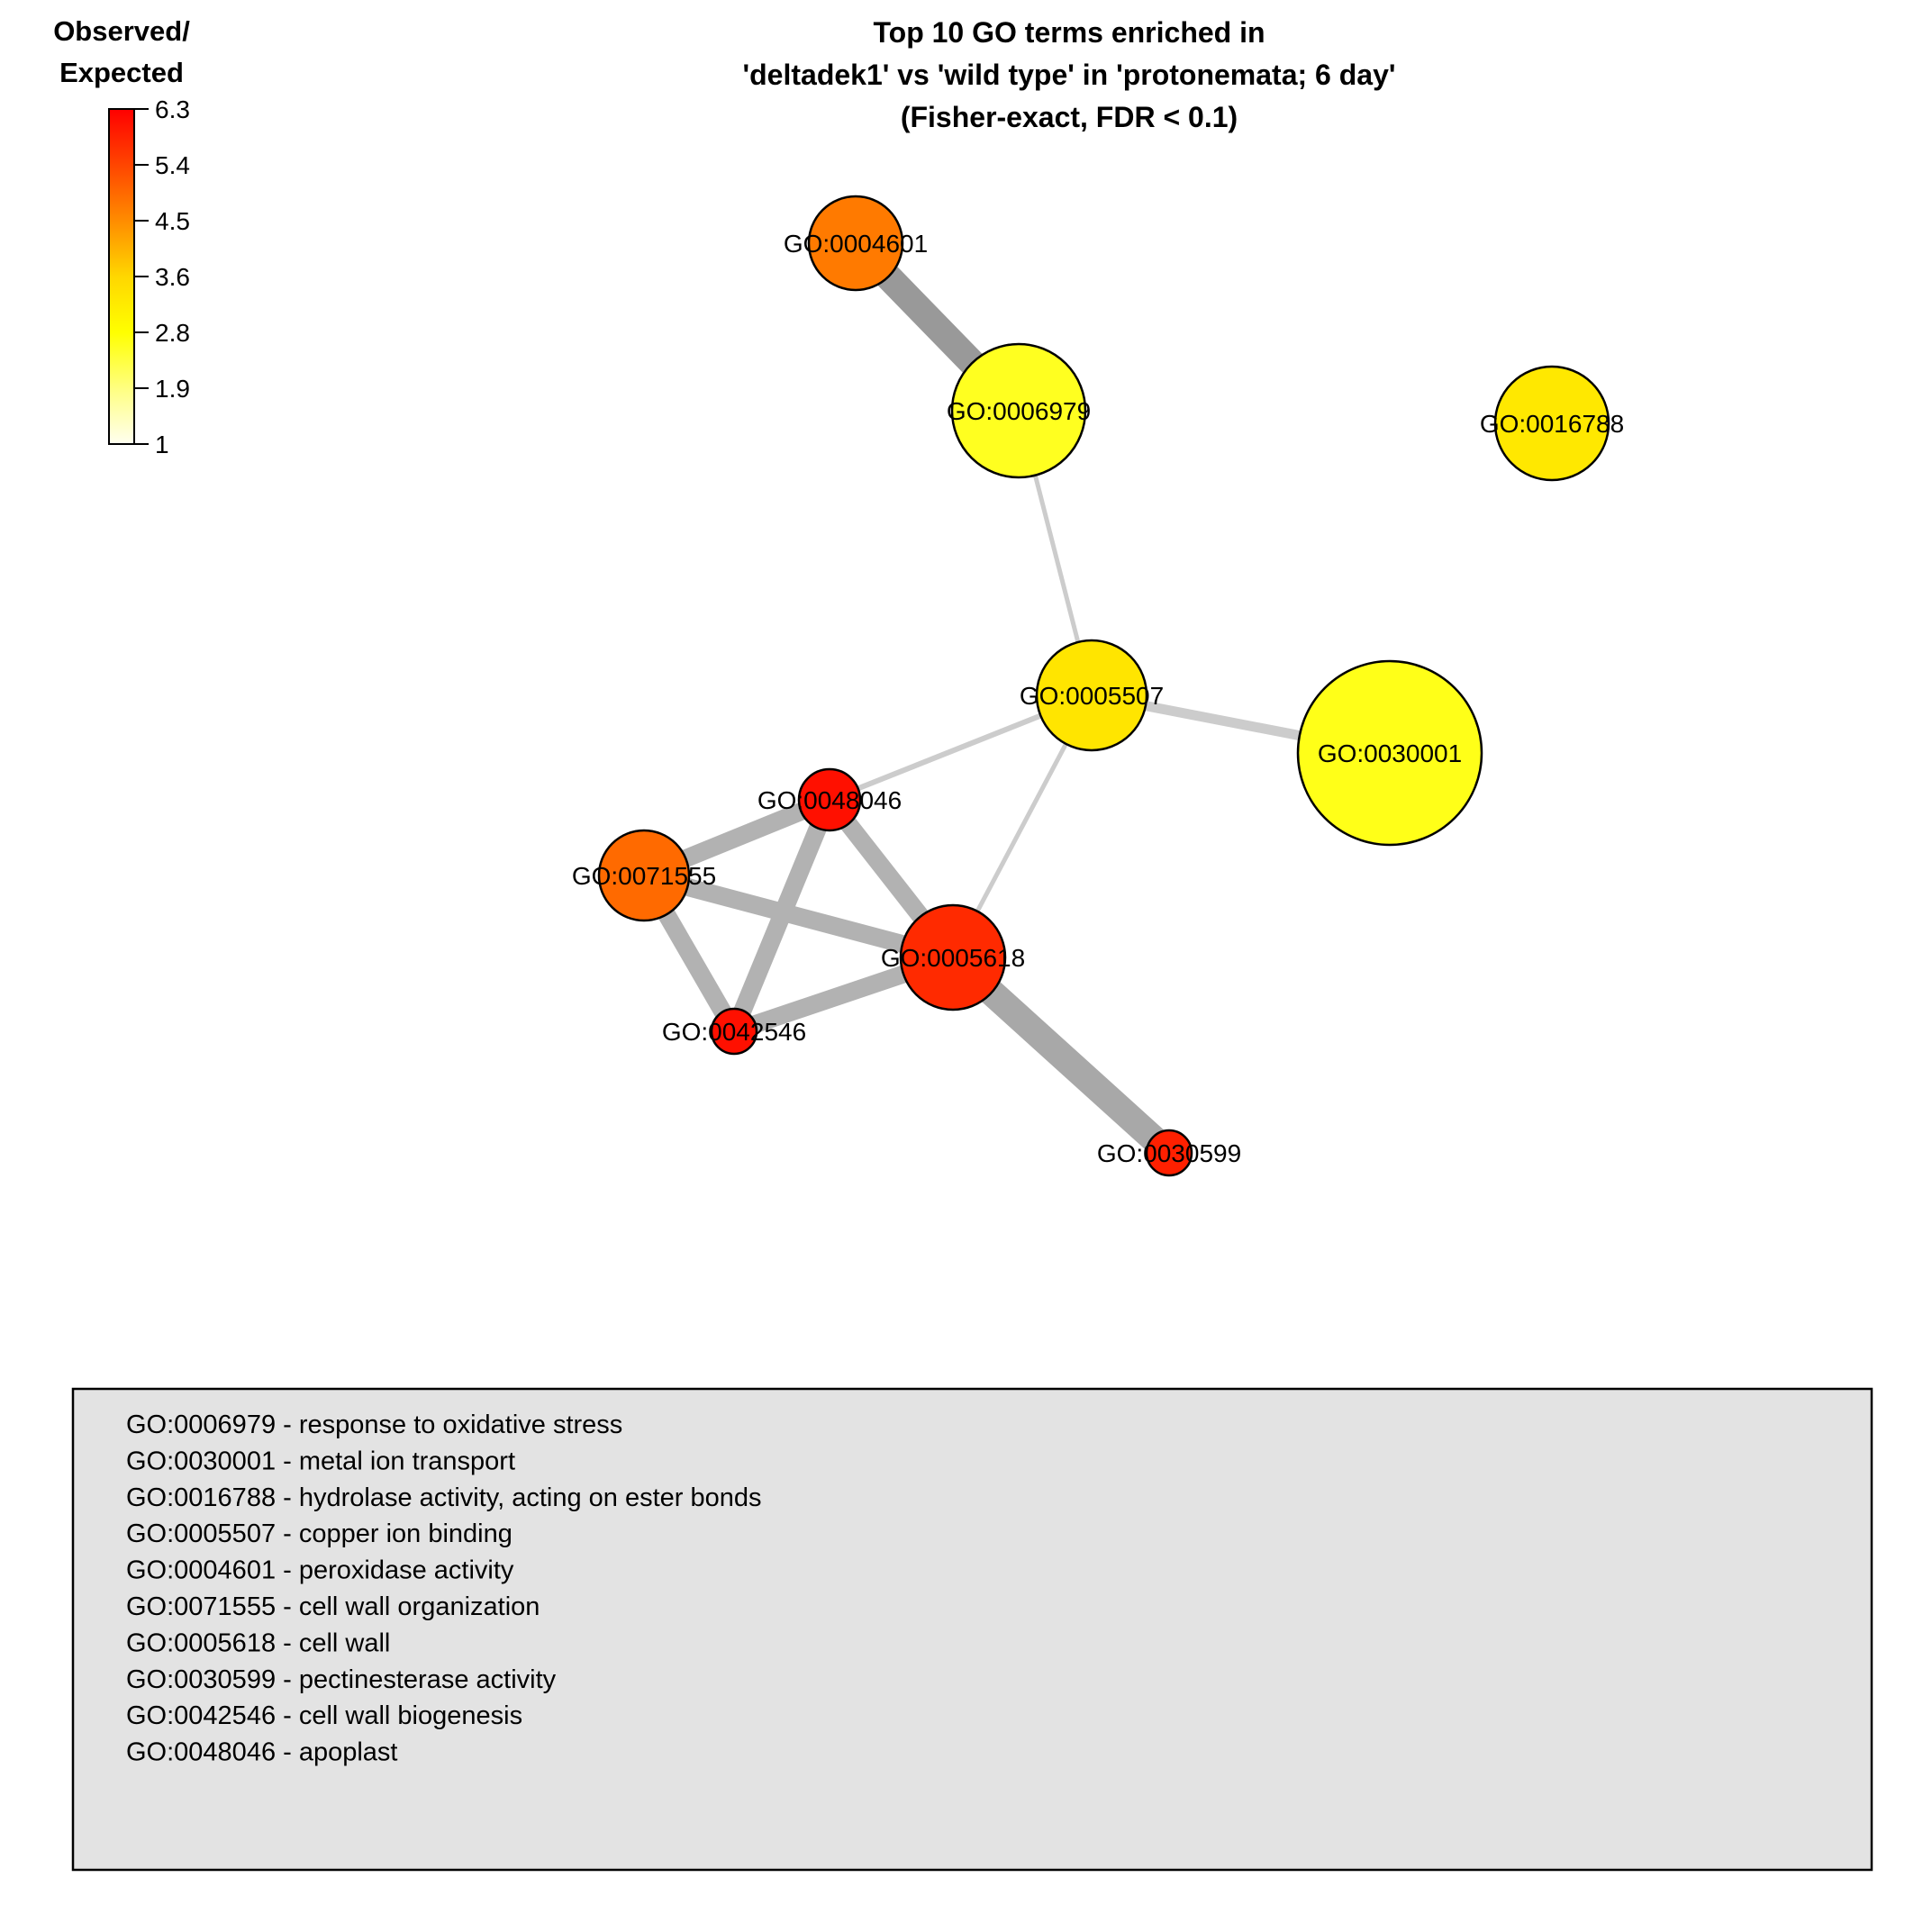 The image size is (1932, 1932). I want to click on legend-tick-label: 4.5, so click(172, 221).